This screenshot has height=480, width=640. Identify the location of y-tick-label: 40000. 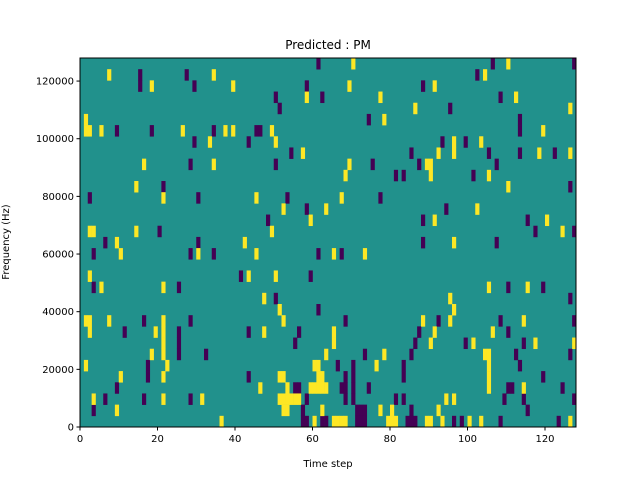
(58, 312).